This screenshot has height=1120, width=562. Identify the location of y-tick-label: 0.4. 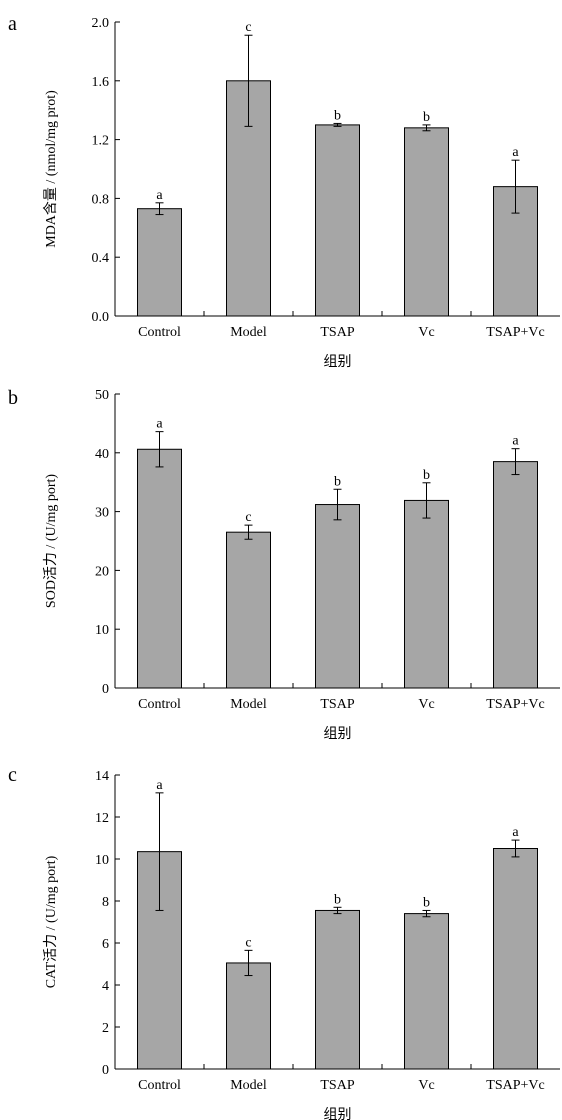
(101, 258).